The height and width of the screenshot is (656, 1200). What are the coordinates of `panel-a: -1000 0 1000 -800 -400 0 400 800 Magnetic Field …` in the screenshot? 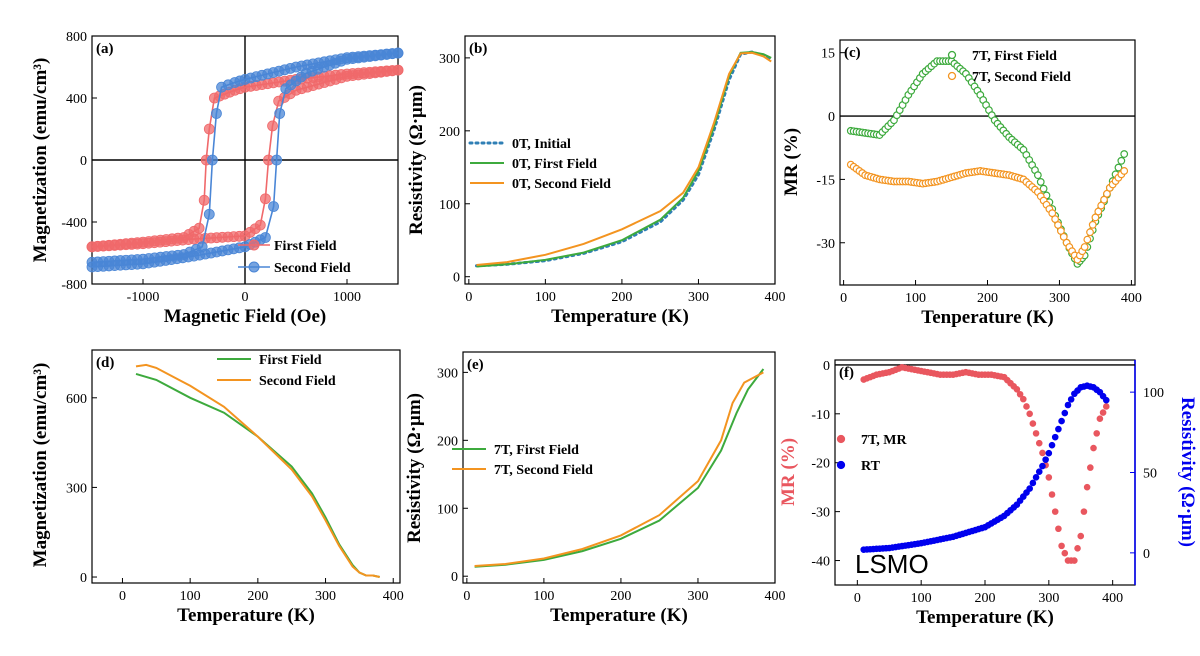 It's located at (217, 178).